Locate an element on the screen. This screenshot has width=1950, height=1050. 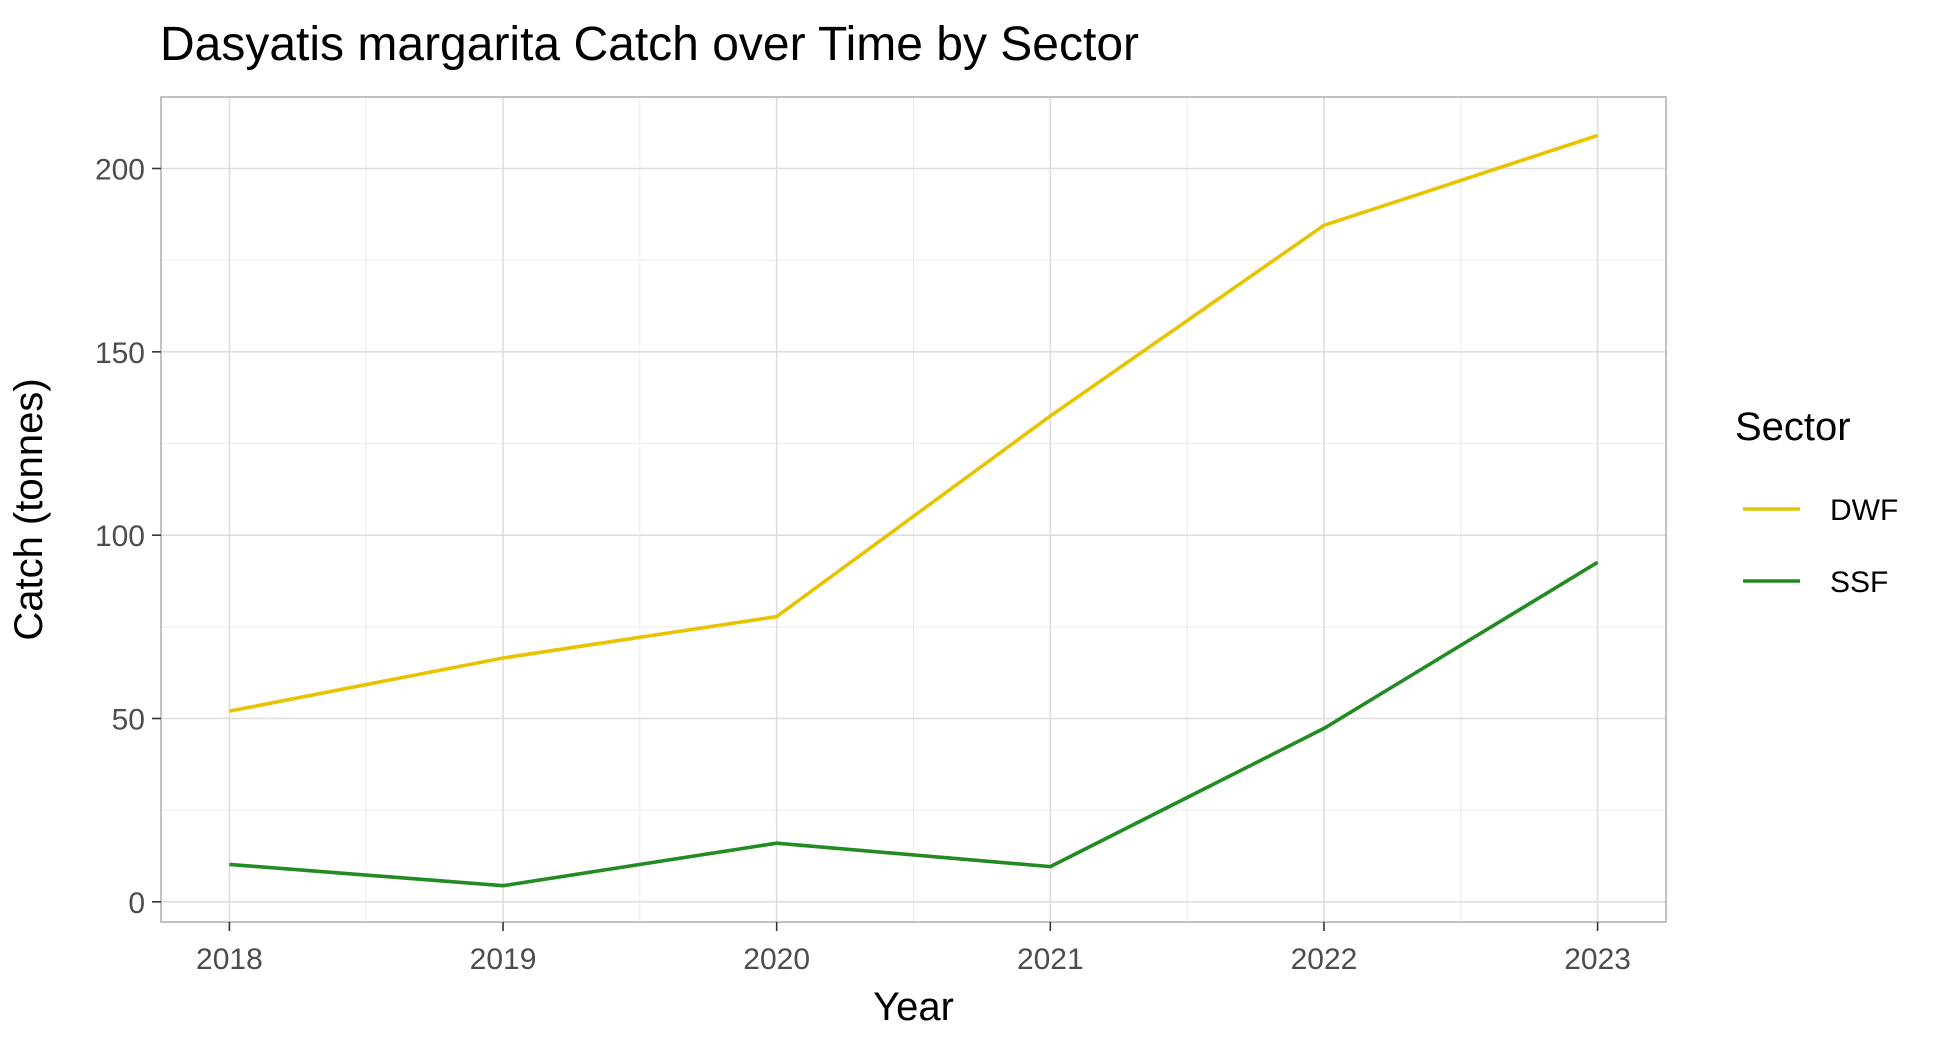
y-tick-label: 150 is located at coordinates (120, 353).